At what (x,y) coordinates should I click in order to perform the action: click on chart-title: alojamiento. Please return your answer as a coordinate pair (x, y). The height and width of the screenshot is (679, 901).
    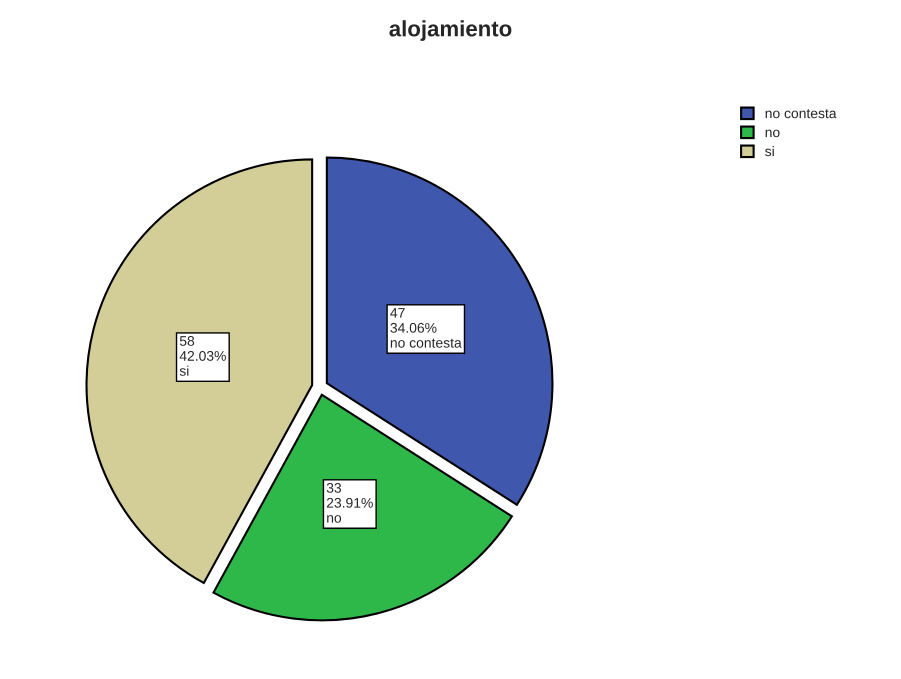
    Looking at the image, I should click on (450, 30).